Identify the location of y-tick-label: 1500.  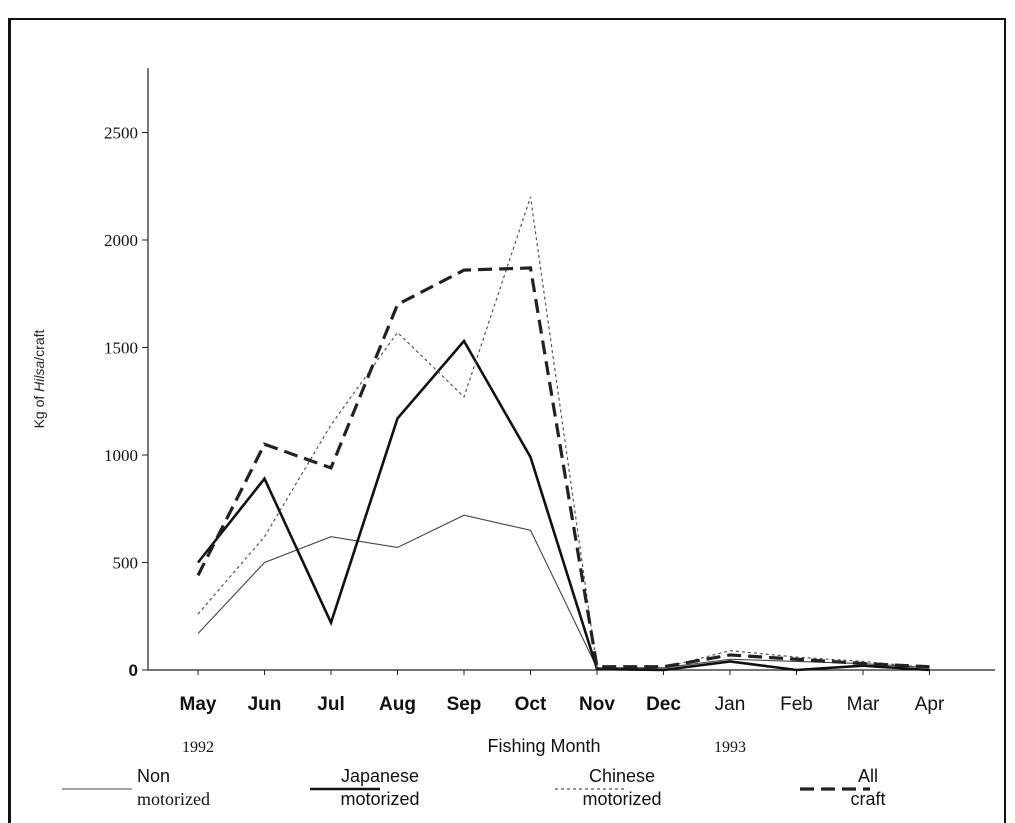
(121, 348).